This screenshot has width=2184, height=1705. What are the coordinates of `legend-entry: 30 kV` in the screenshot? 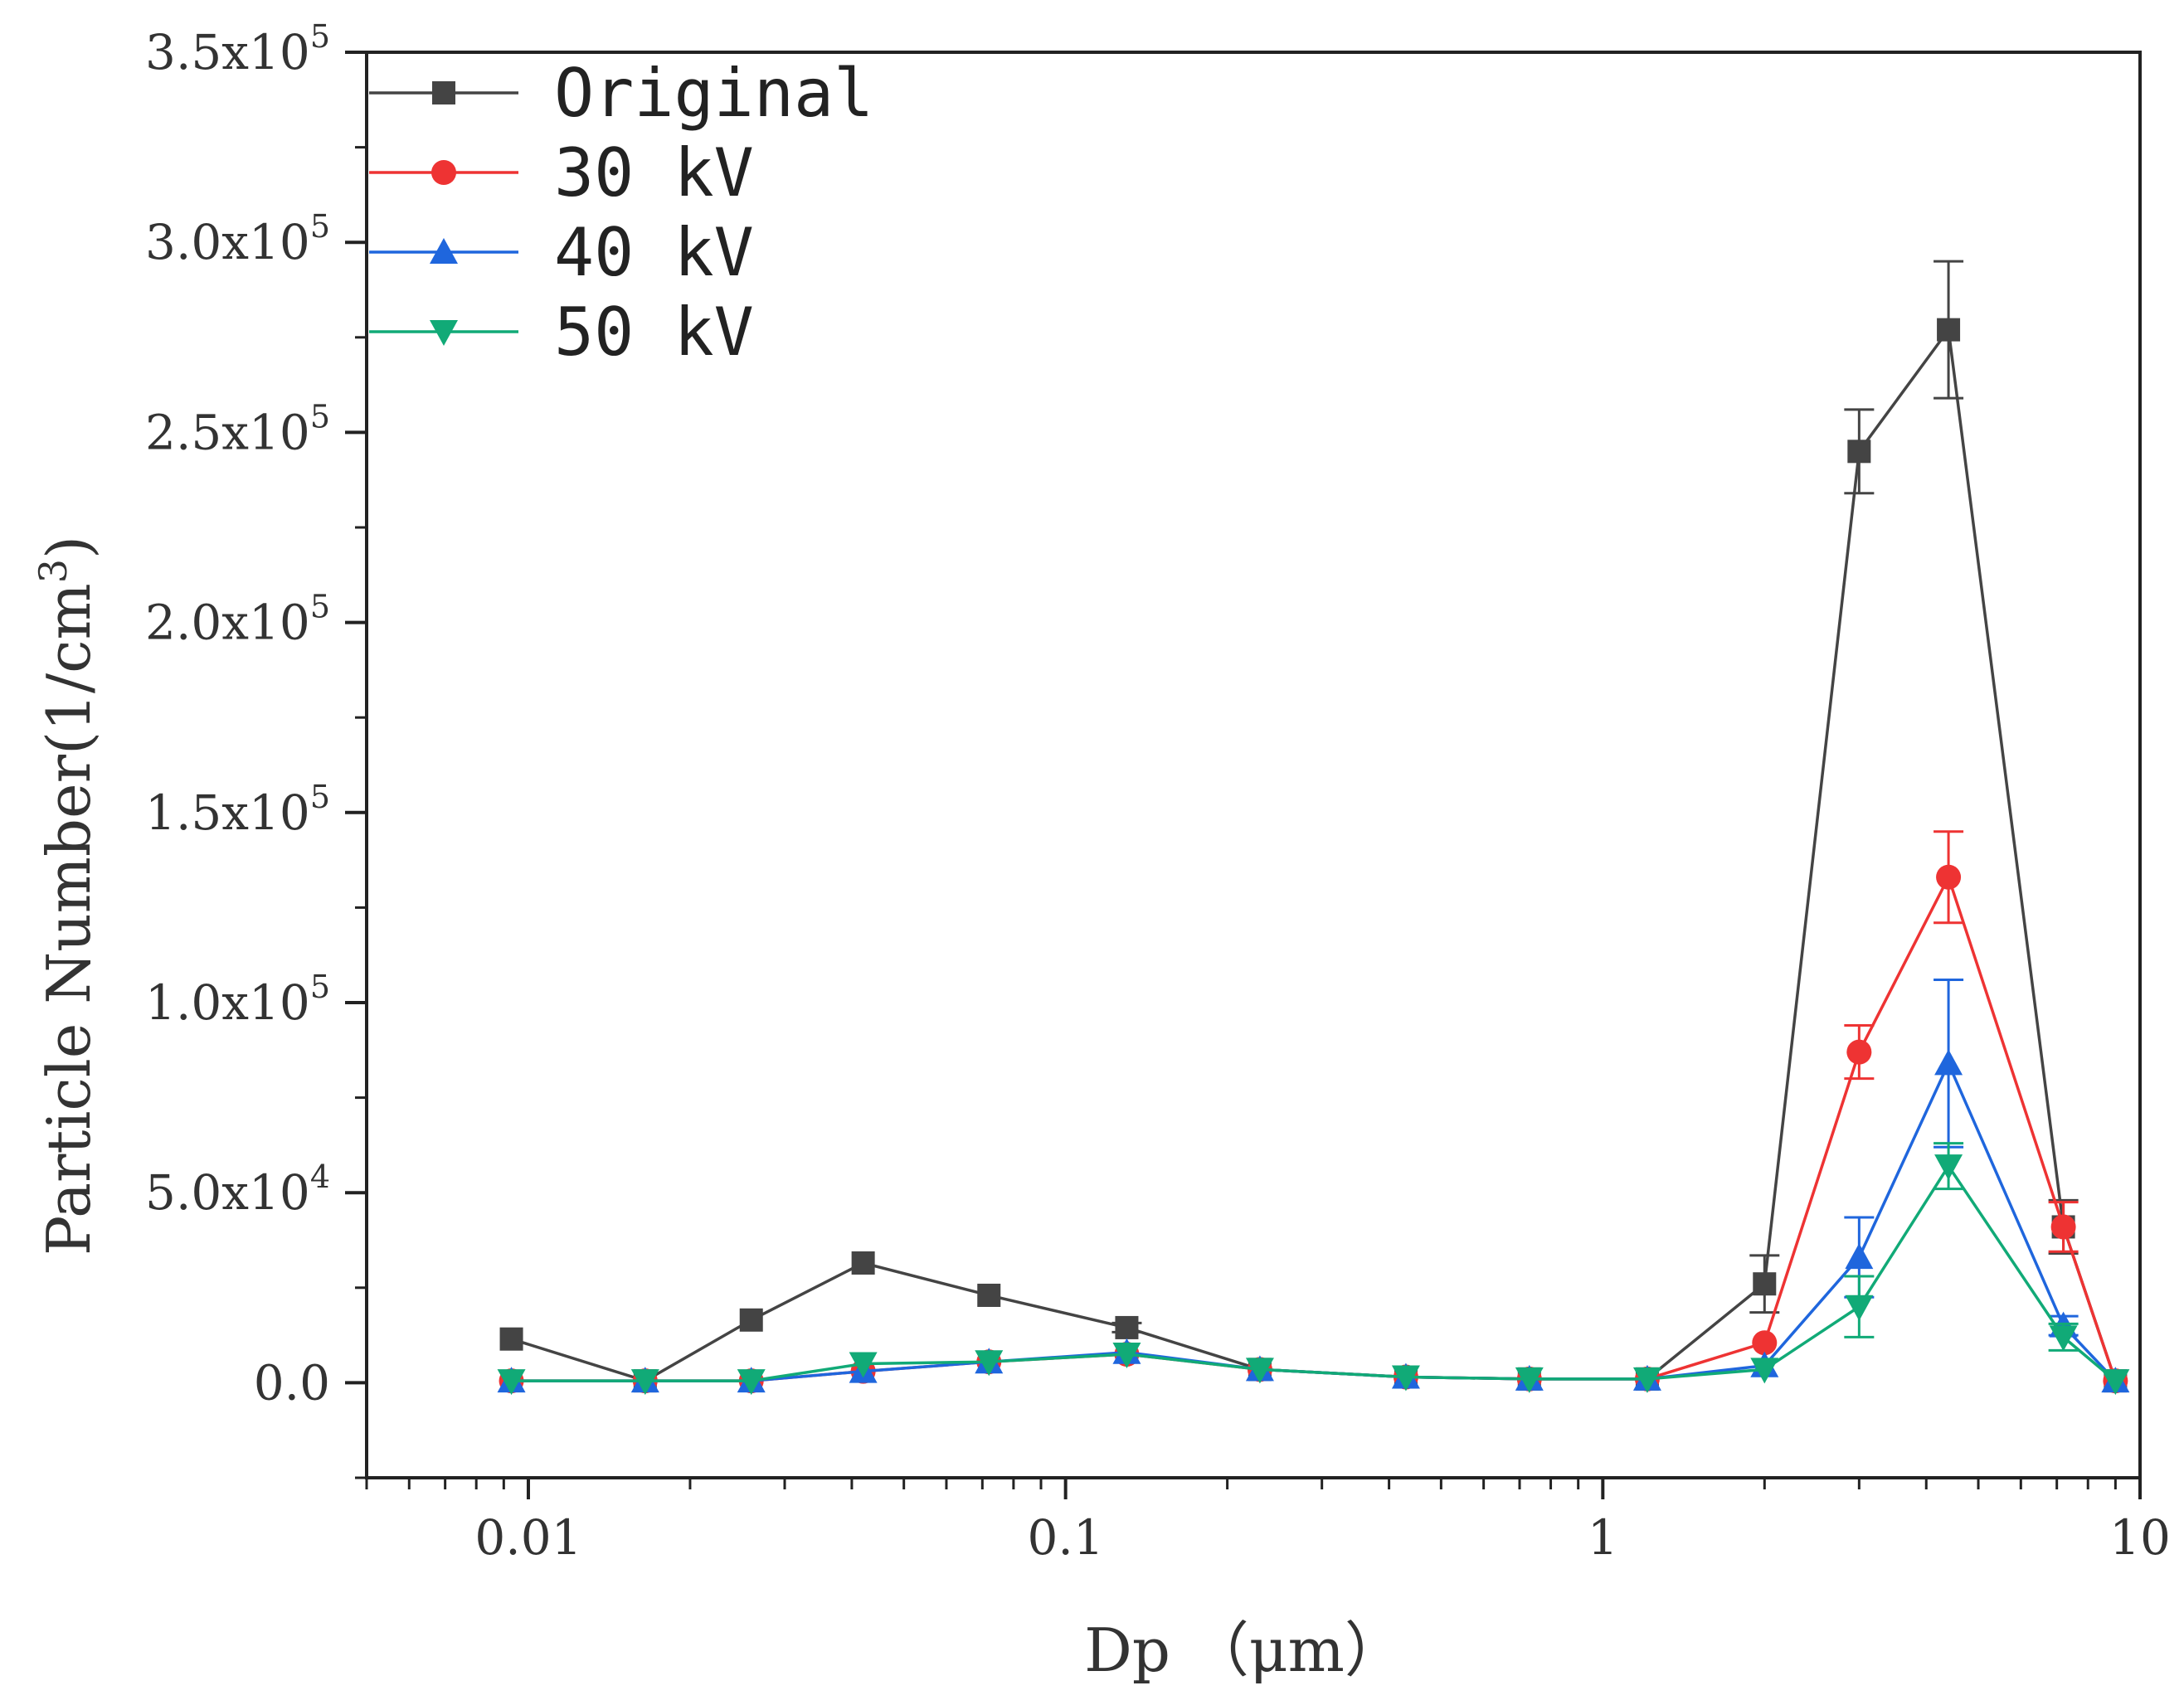 It's located at (561, 172).